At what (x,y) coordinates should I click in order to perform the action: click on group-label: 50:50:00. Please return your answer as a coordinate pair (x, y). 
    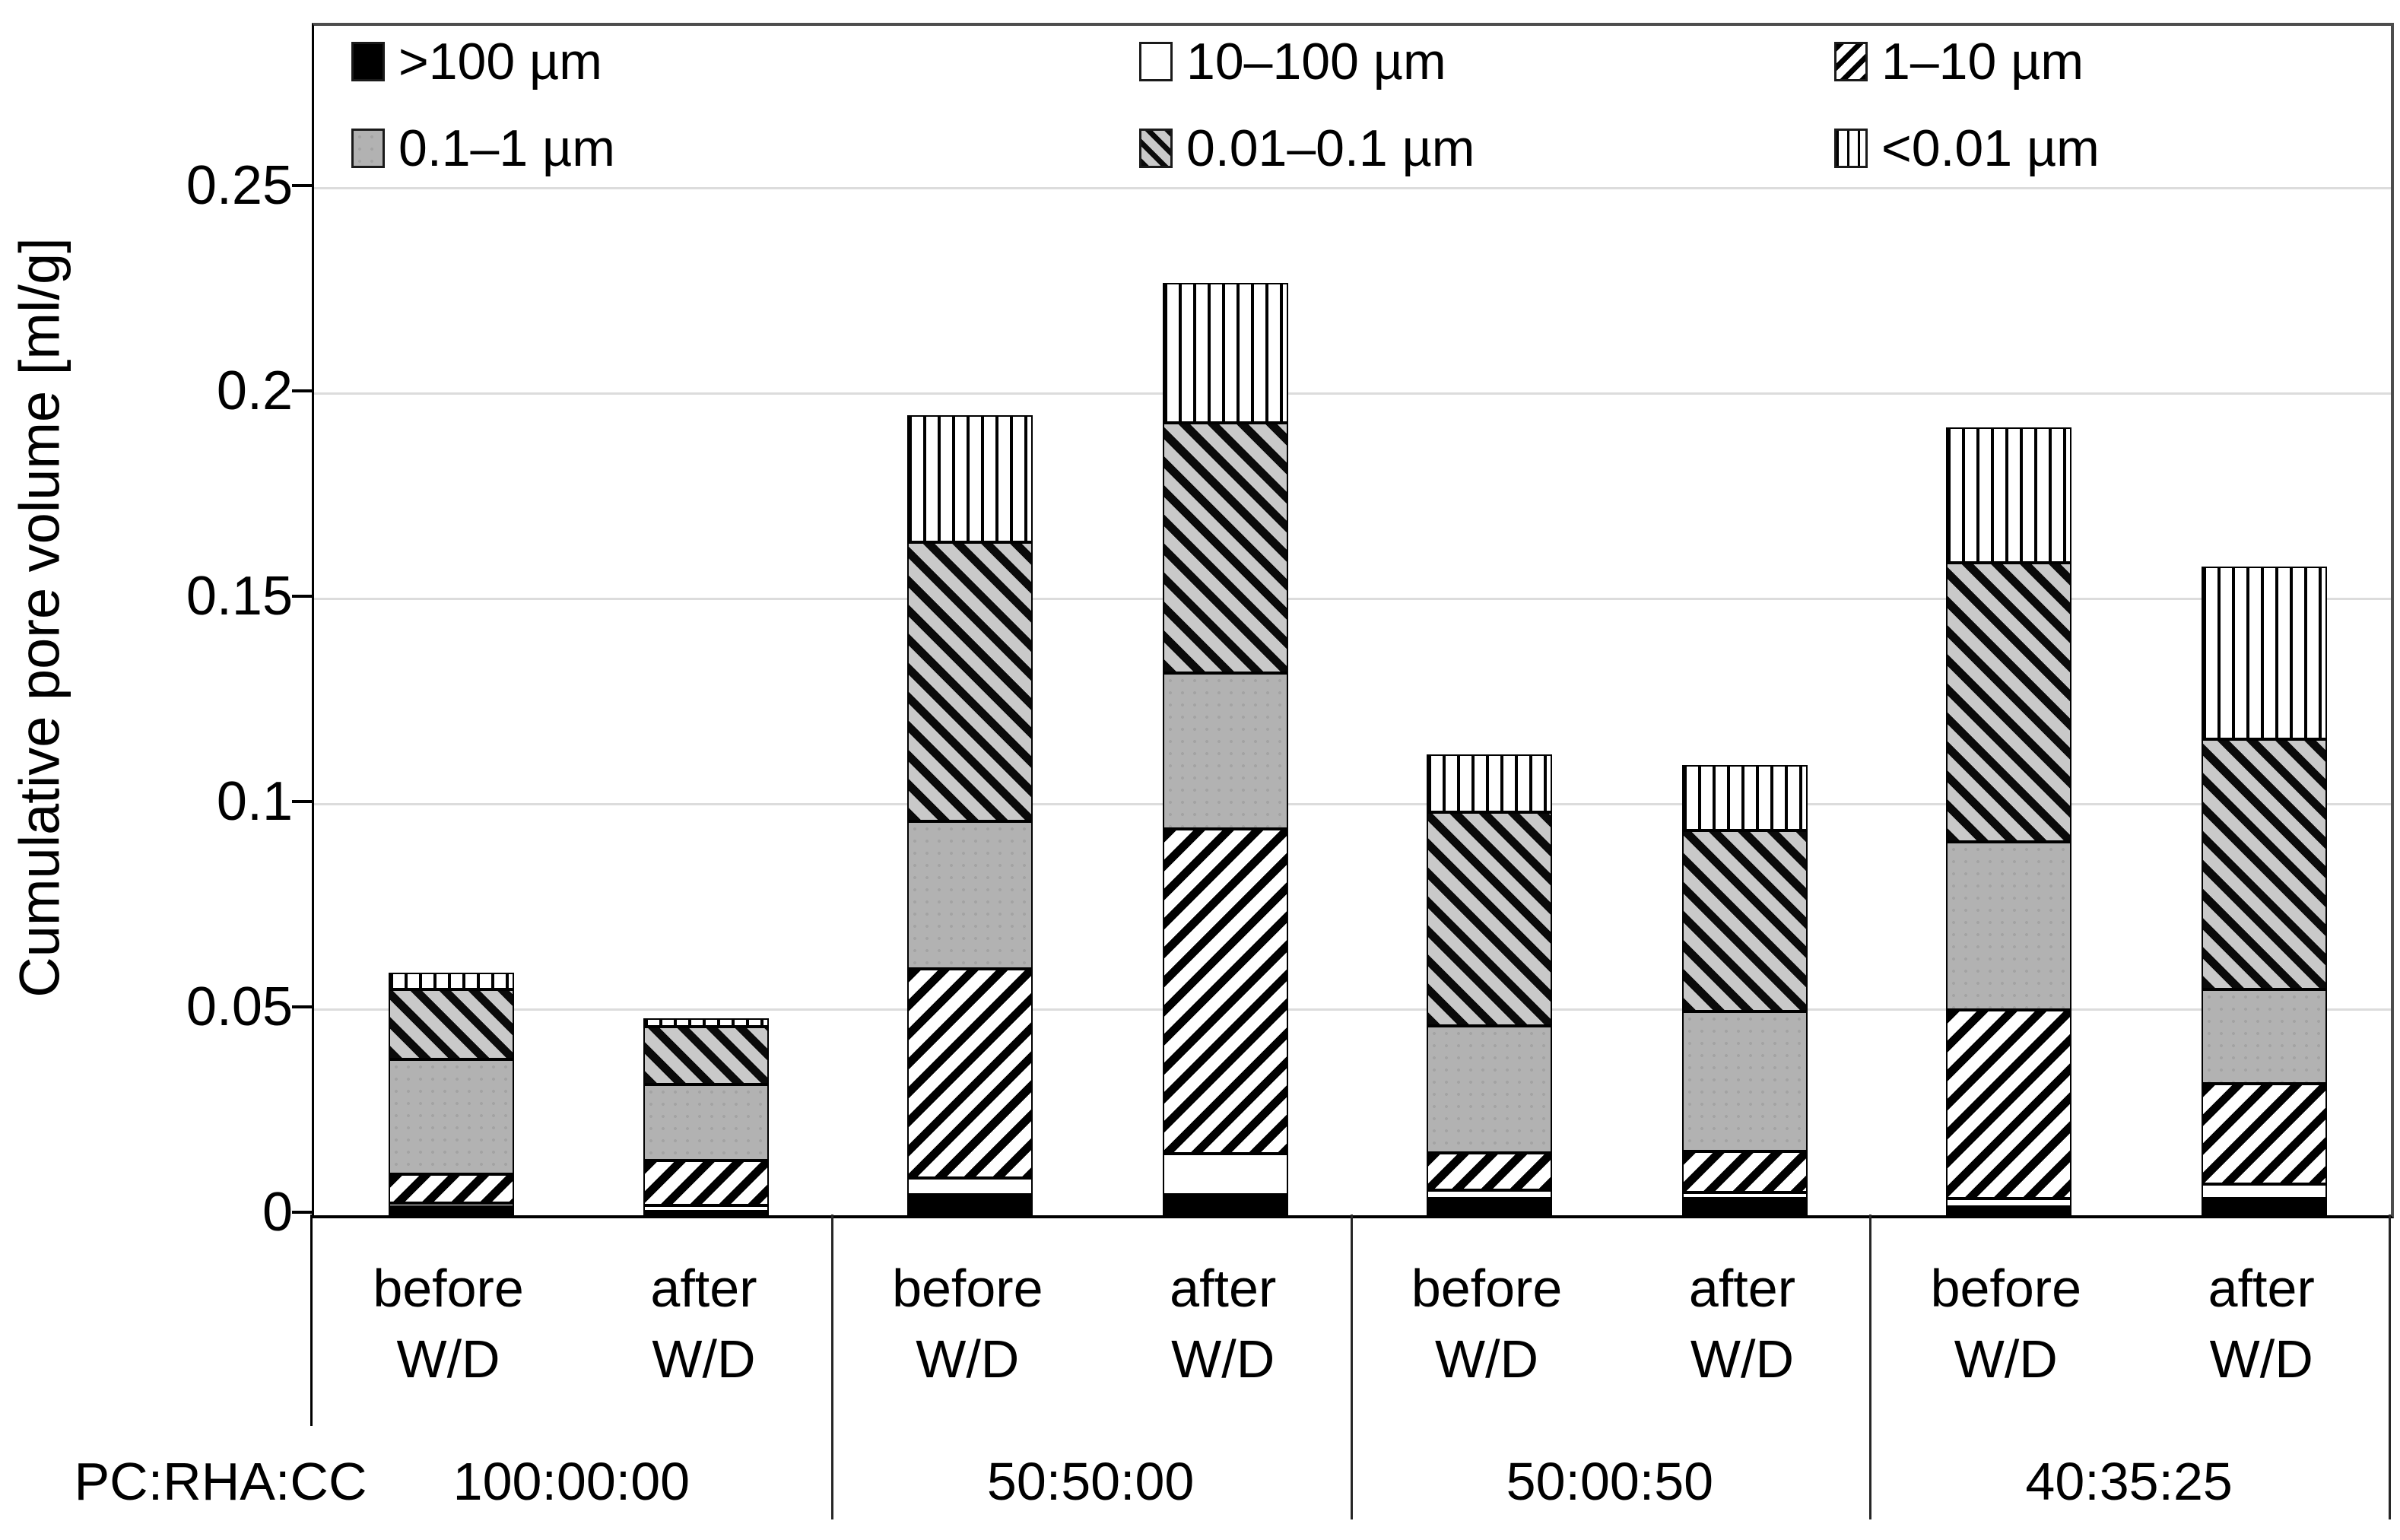
    Looking at the image, I should click on (1090, 1481).